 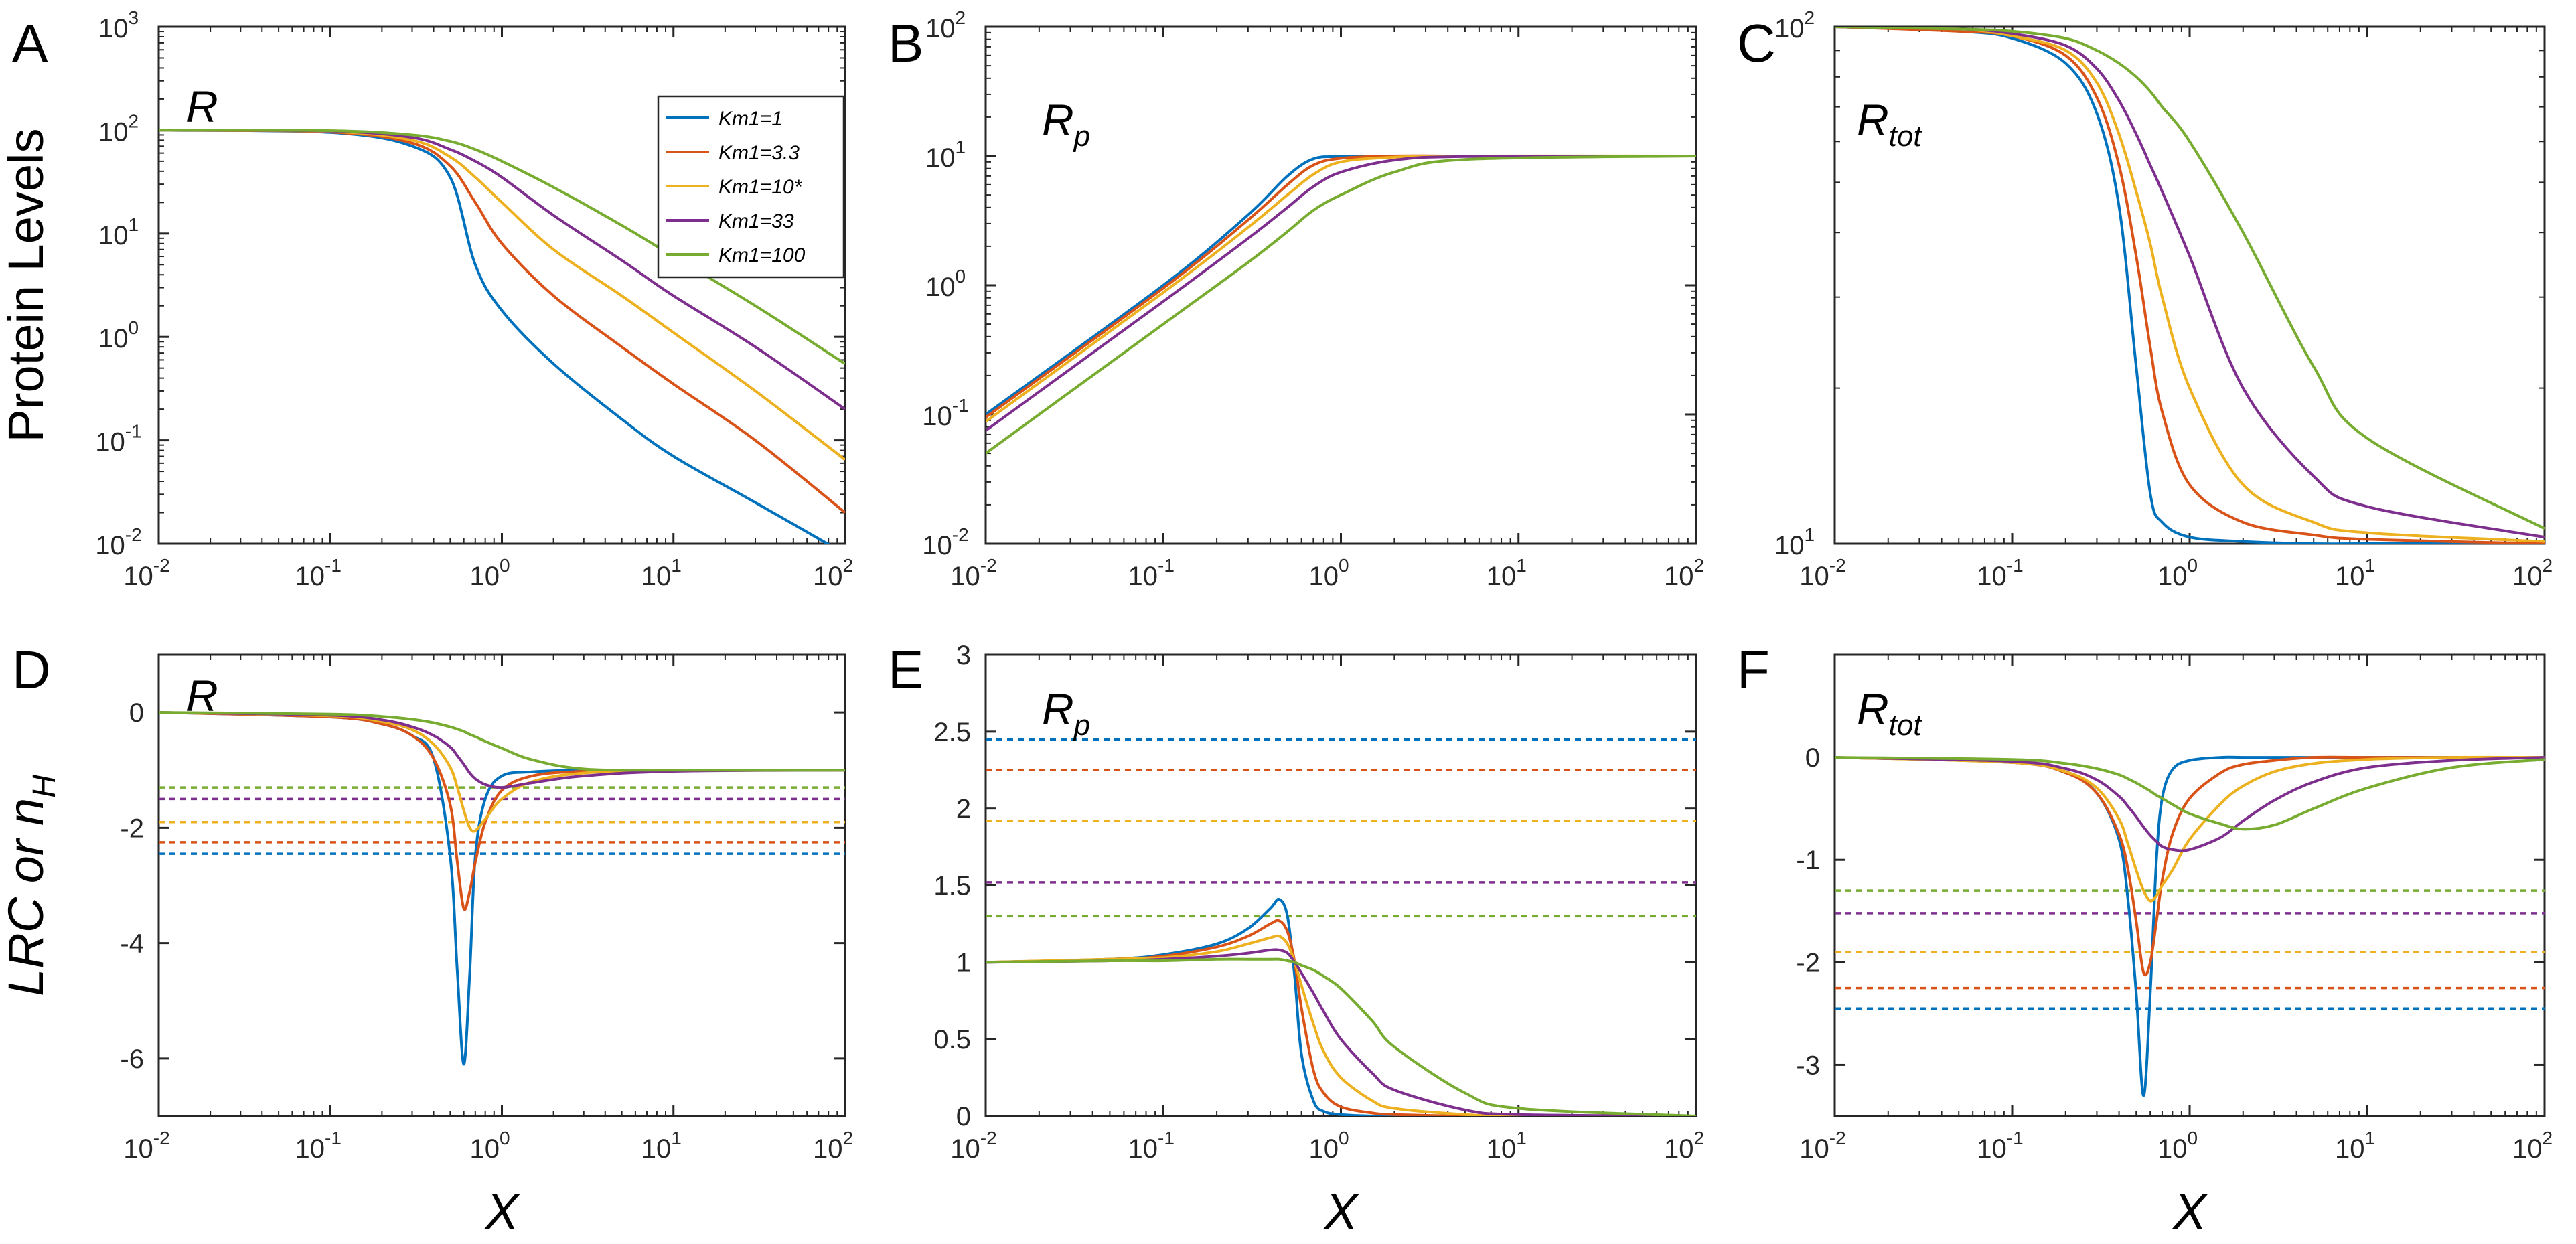 I want to click on legend-entry: Km1=33, so click(x=756, y=221).